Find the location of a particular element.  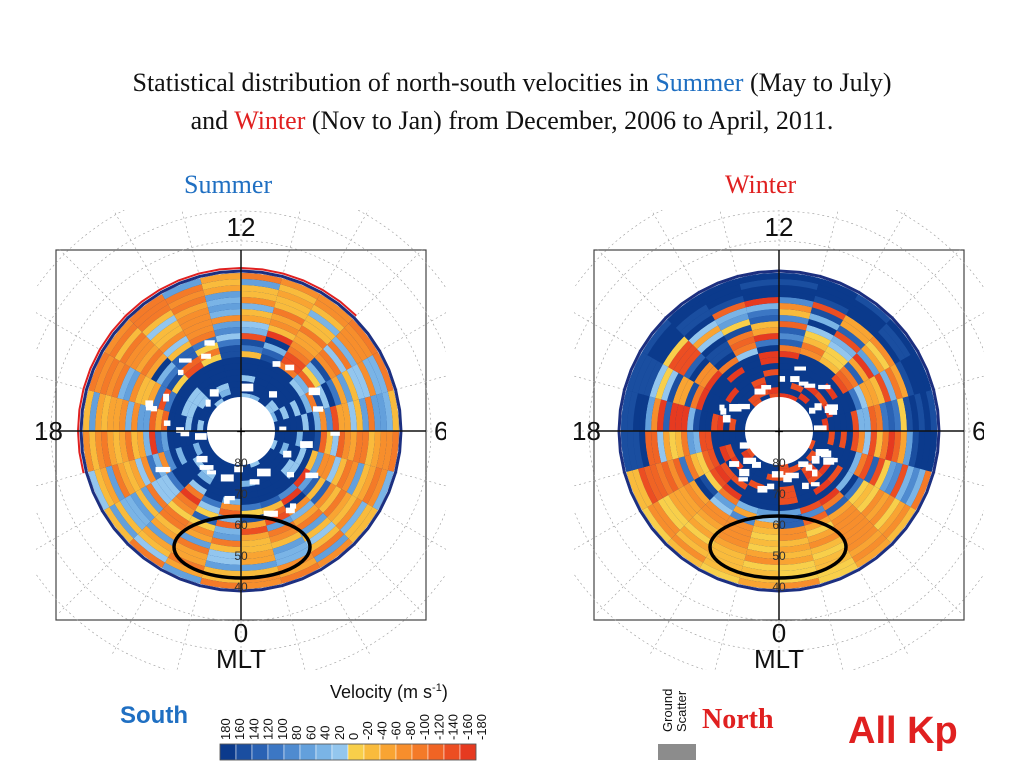

red-boundary-line is located at coordinates (216, 370).